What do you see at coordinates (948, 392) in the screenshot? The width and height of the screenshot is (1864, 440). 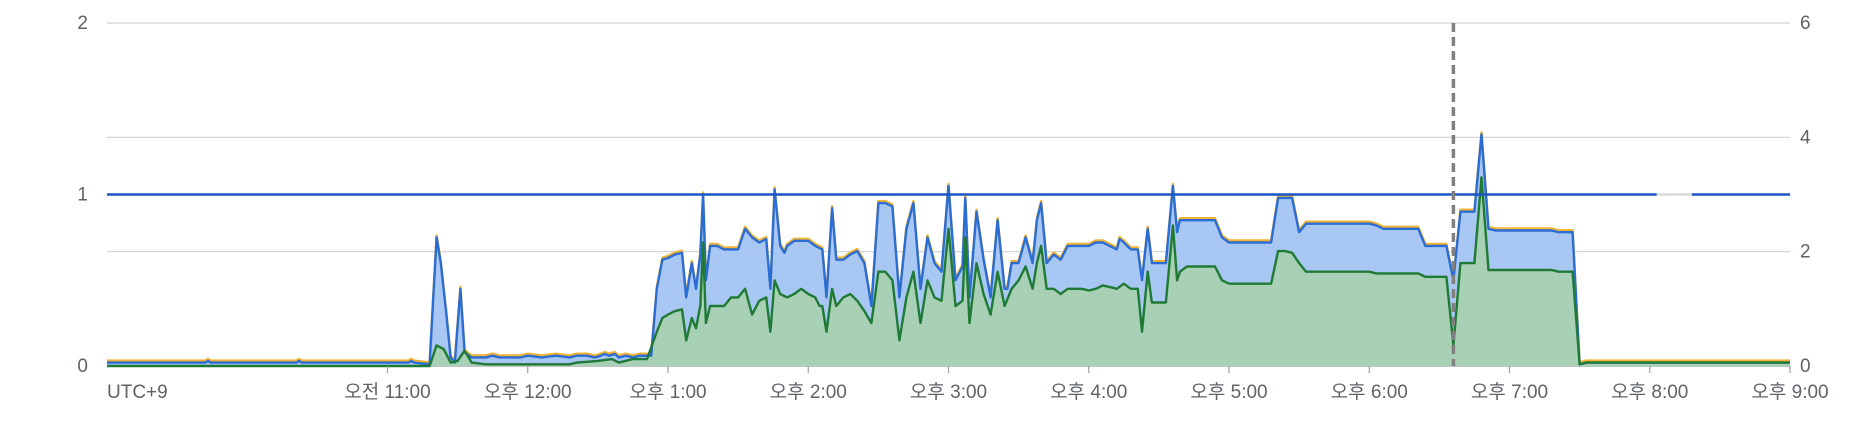 I see `x-tick-label: 오후 3:00` at bounding box center [948, 392].